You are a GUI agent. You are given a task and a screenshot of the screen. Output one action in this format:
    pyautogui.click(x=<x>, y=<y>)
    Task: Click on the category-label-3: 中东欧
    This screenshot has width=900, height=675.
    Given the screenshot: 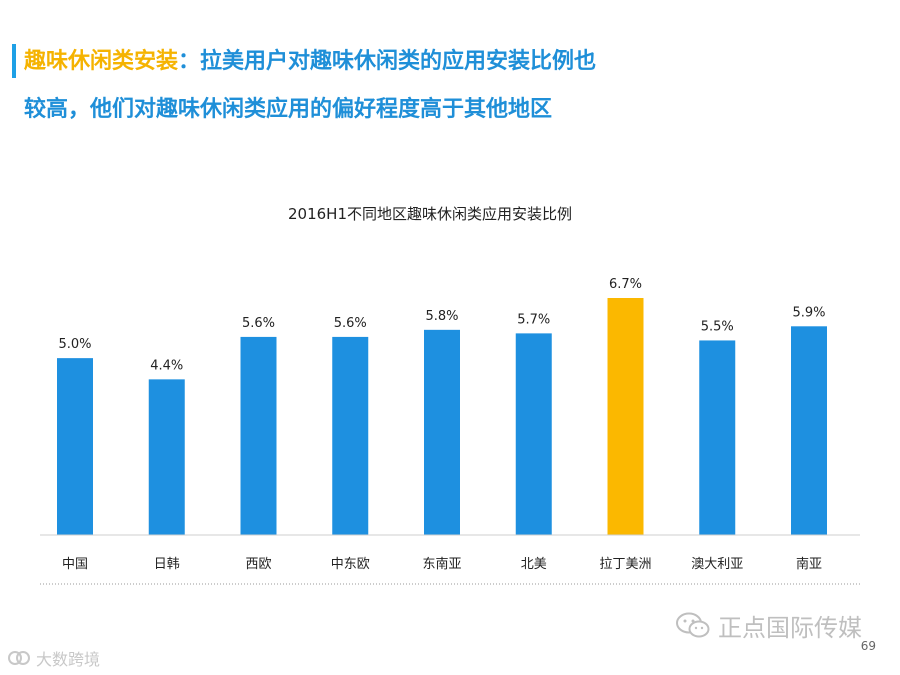 What is the action you would take?
    pyautogui.click(x=350, y=564)
    